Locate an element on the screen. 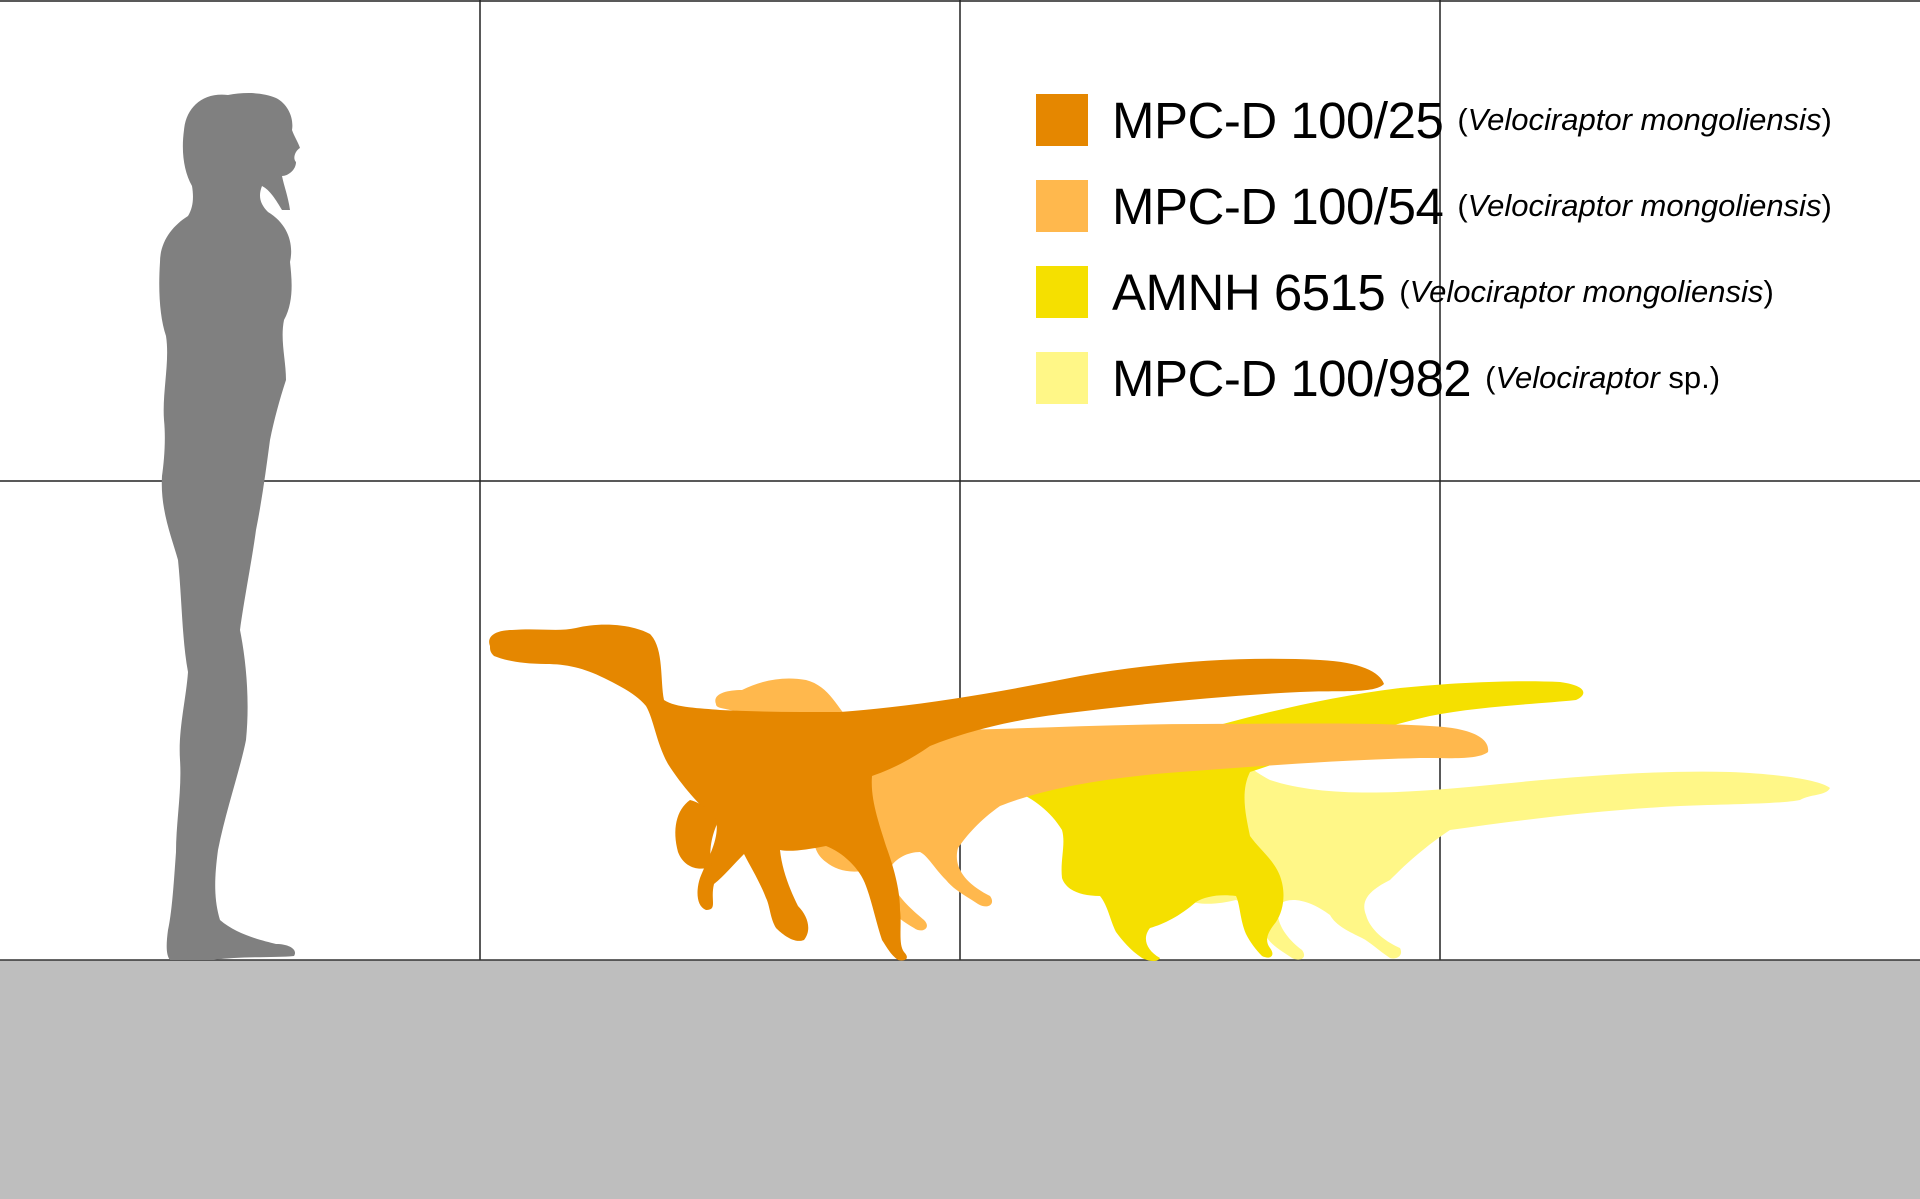 The height and width of the screenshot is (1199, 1920). legend-item: AMNH 6515 (Velociraptor mongoliensis) is located at coordinates (1434, 292).